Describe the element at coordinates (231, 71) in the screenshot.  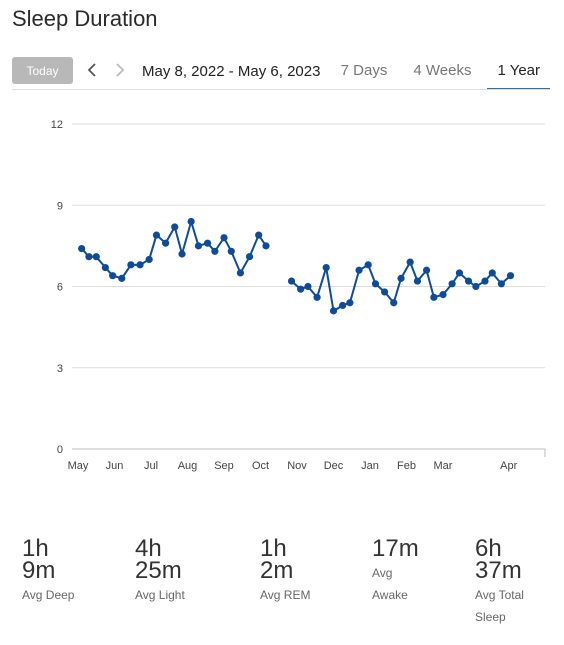
I see `date-range: May 8, 2022 - May 6, 2023` at that location.